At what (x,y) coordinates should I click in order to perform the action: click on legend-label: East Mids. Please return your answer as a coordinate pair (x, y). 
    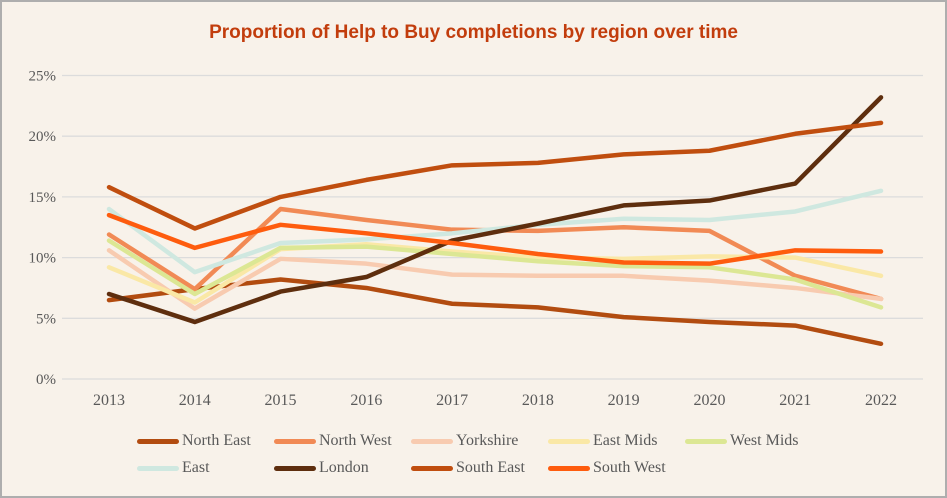
    Looking at the image, I should click on (625, 440).